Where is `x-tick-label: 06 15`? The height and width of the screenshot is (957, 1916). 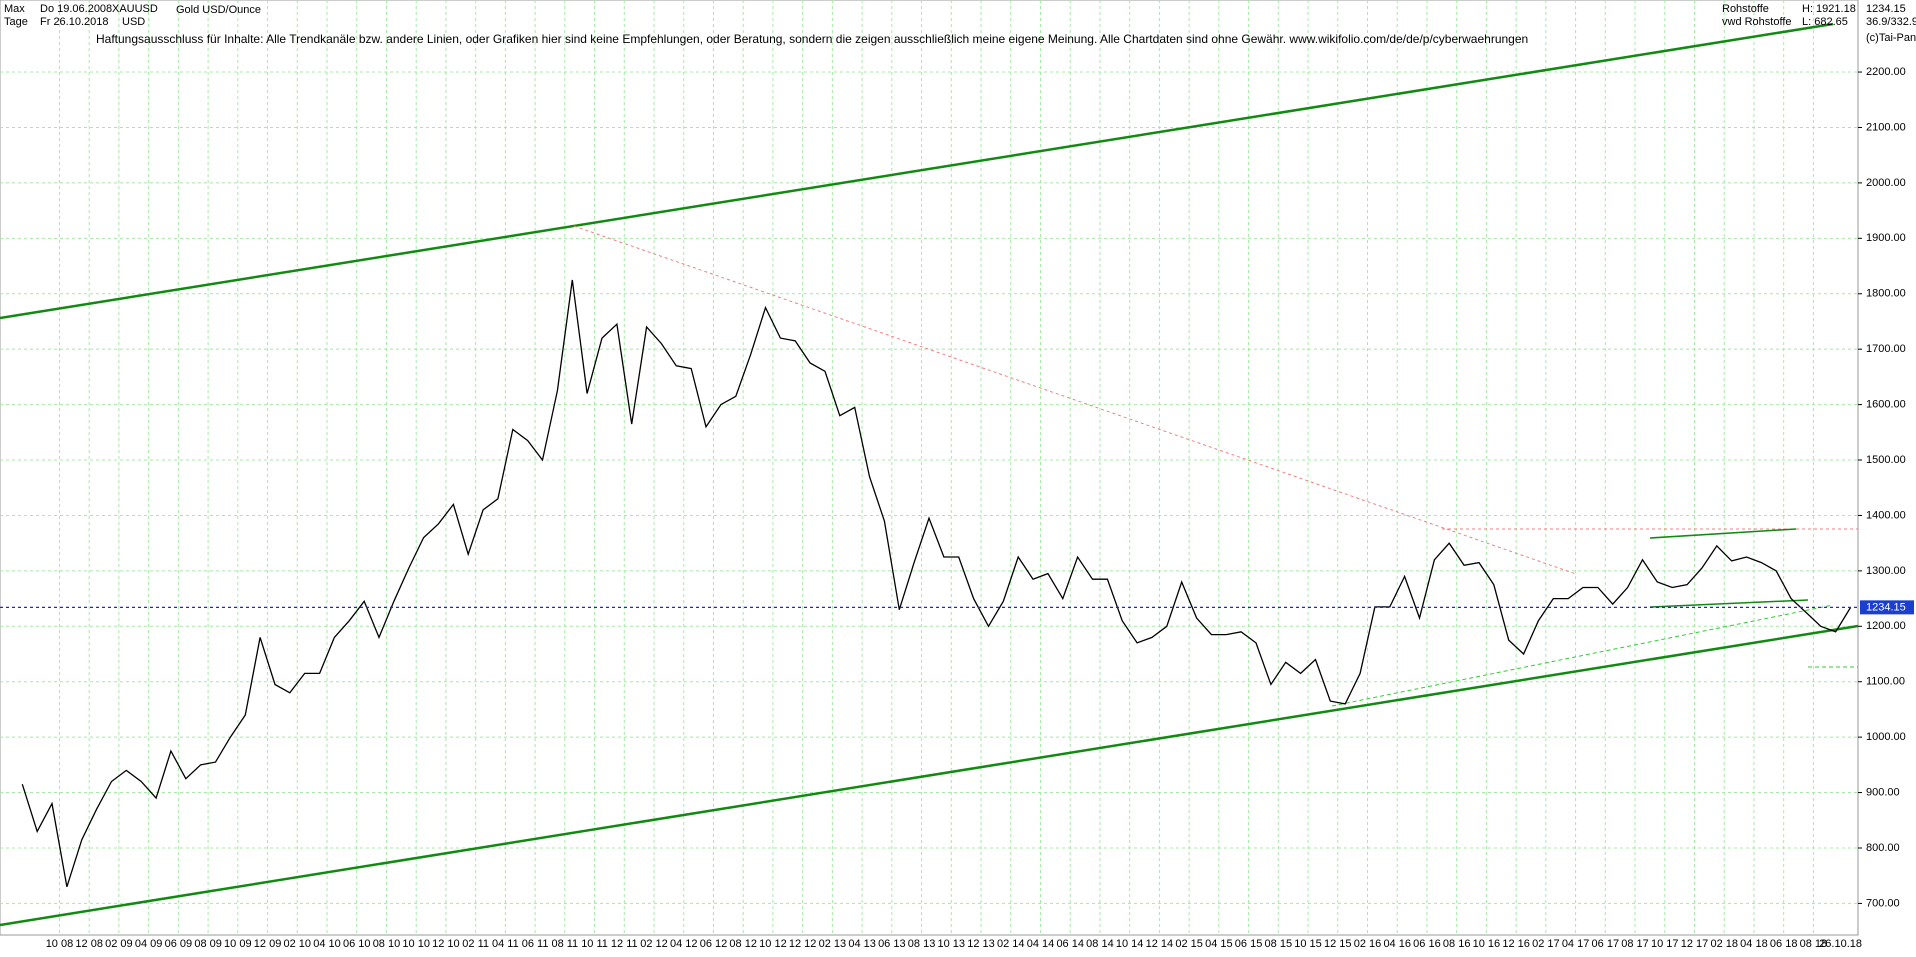 x-tick-label: 06 15 is located at coordinates (1249, 944).